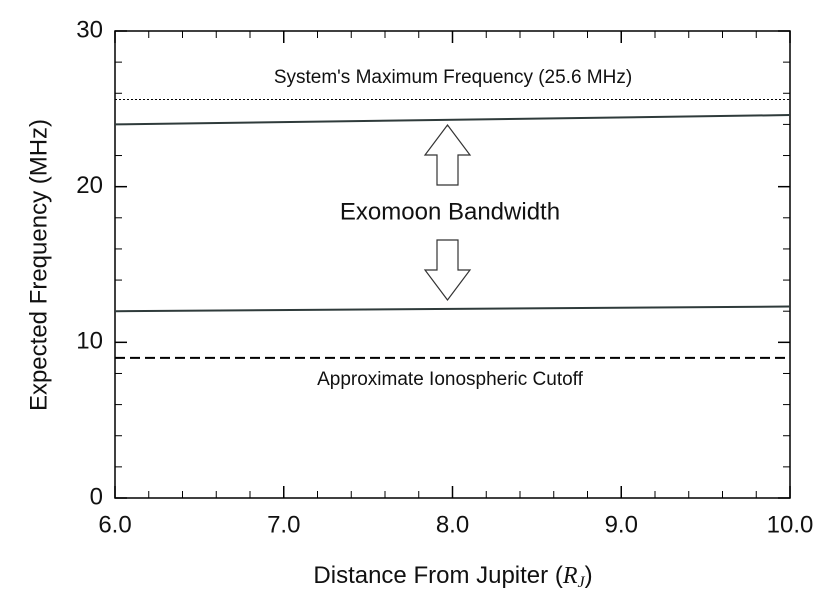 The width and height of the screenshot is (830, 604). I want to click on x-axis-label-close: ), so click(589, 575).